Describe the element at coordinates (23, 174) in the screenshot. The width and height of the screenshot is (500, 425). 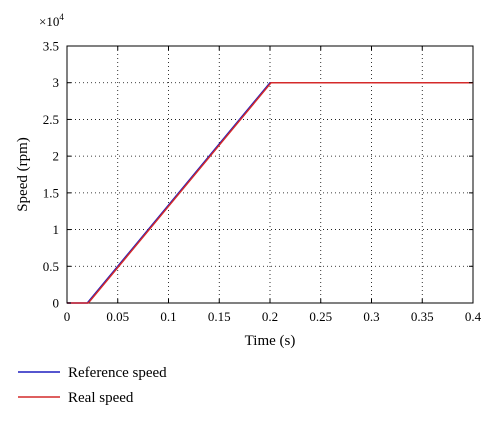
I see `y-axis-label: Speed (rpm)` at that location.